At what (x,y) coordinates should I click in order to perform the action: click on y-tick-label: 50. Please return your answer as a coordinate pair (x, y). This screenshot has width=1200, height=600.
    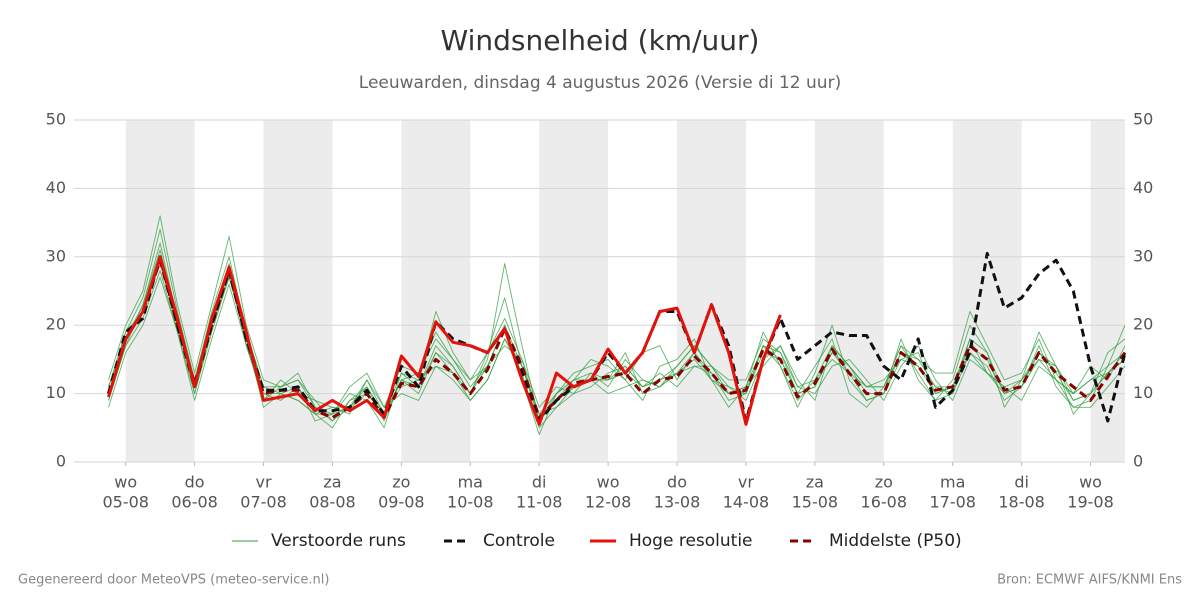
    Looking at the image, I should click on (56, 119).